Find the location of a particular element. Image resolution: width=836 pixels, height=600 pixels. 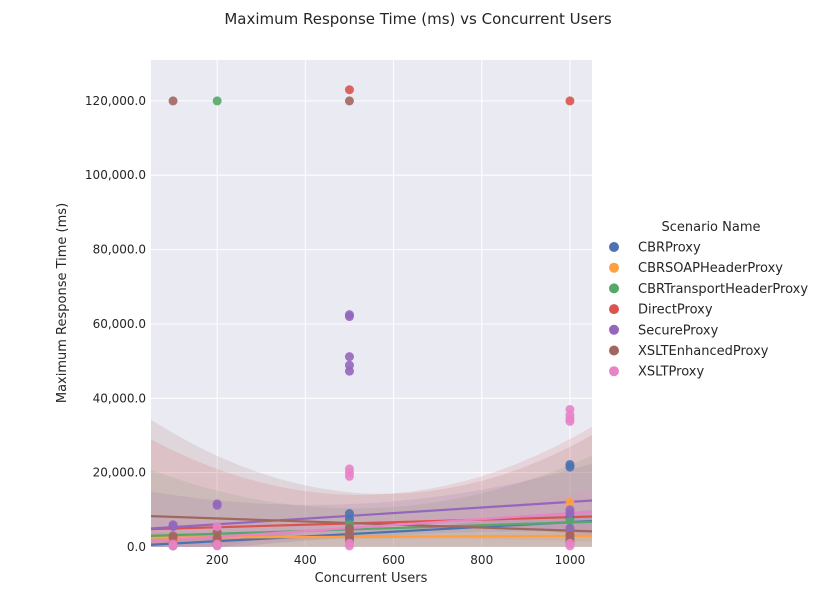

x-tick-label: 800 is located at coordinates (481, 560).